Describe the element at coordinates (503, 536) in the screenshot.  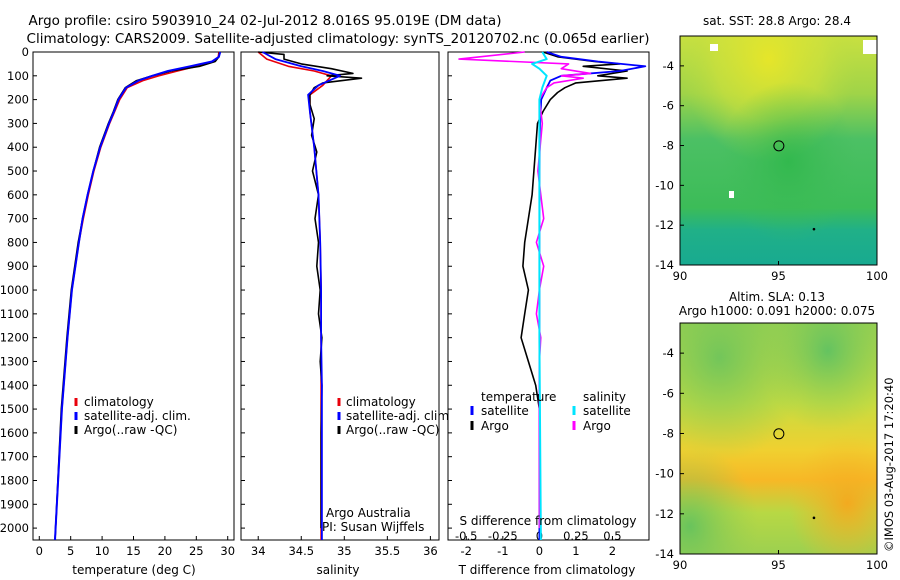
I see `difference-s-tick-label: -0.25` at that location.